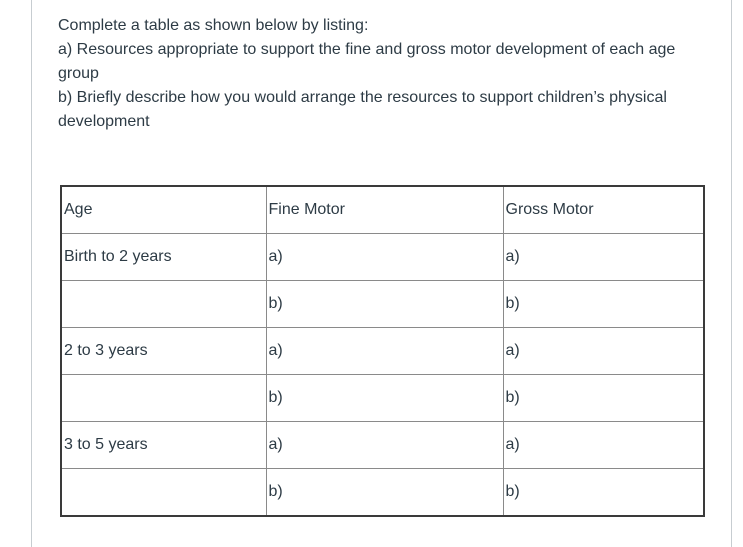  Describe the element at coordinates (603, 209) in the screenshot. I see `table-header-gross-motor: Gross Motor` at that location.